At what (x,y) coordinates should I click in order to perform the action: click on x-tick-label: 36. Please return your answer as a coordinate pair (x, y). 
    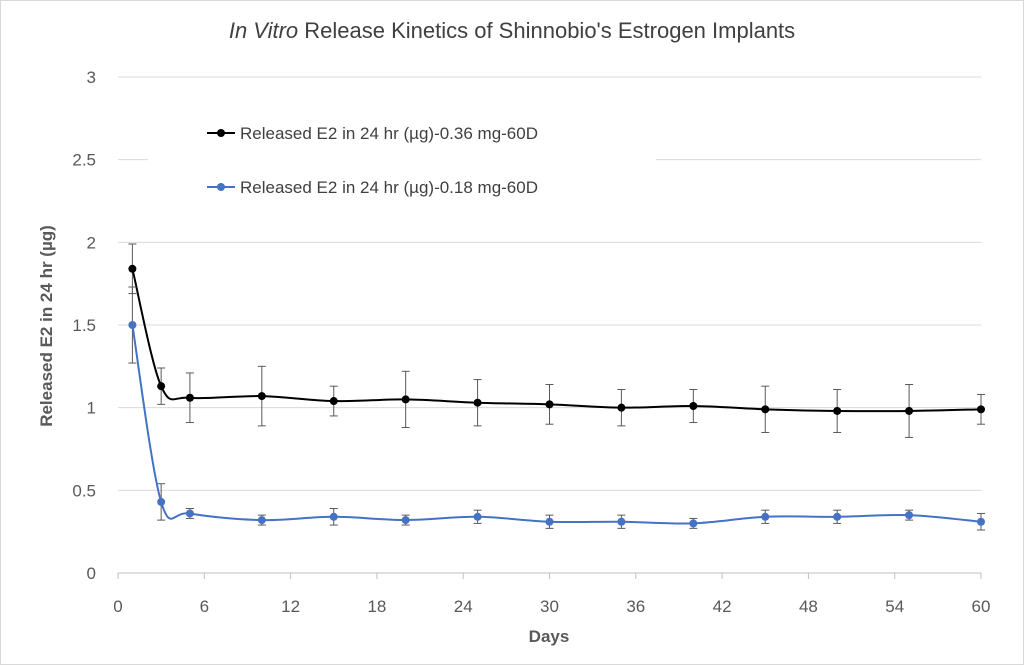
    Looking at the image, I should click on (635, 606).